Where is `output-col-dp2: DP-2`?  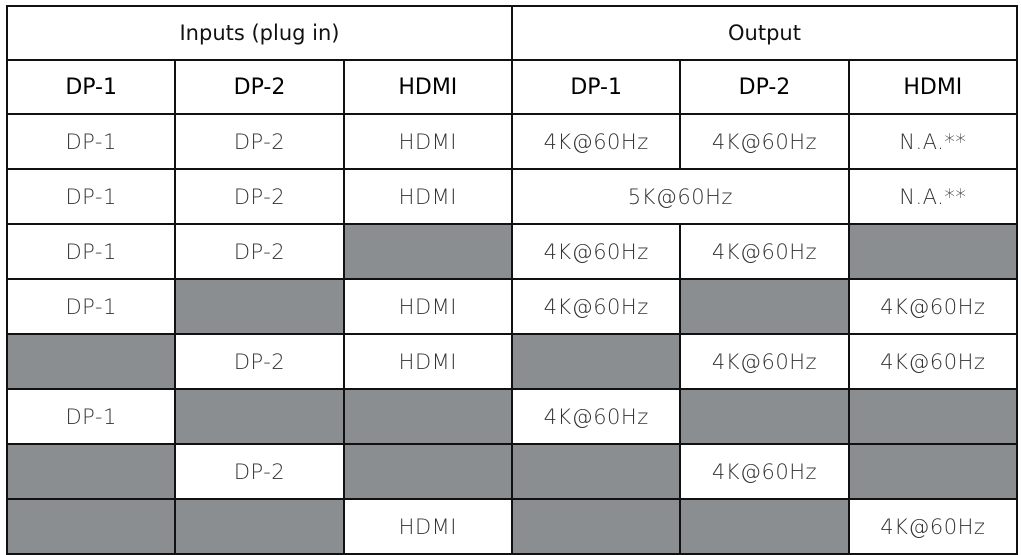 output-col-dp2: DP-2 is located at coordinates (764, 87).